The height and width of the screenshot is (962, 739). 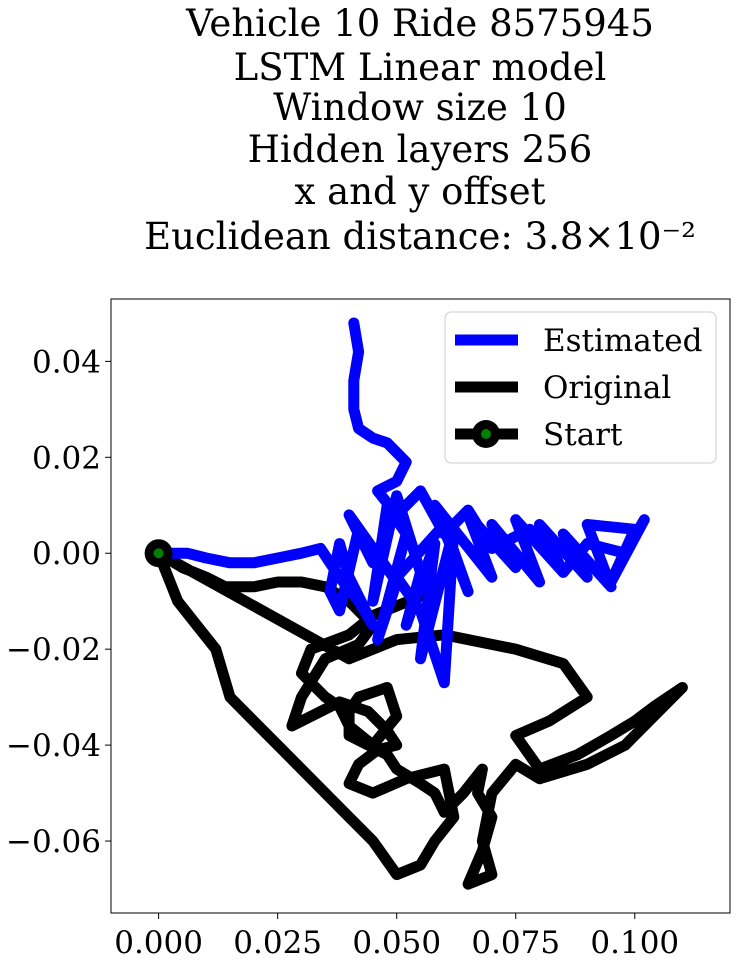 I want to click on legend: Estimated Original Start, so click(x=580, y=387).